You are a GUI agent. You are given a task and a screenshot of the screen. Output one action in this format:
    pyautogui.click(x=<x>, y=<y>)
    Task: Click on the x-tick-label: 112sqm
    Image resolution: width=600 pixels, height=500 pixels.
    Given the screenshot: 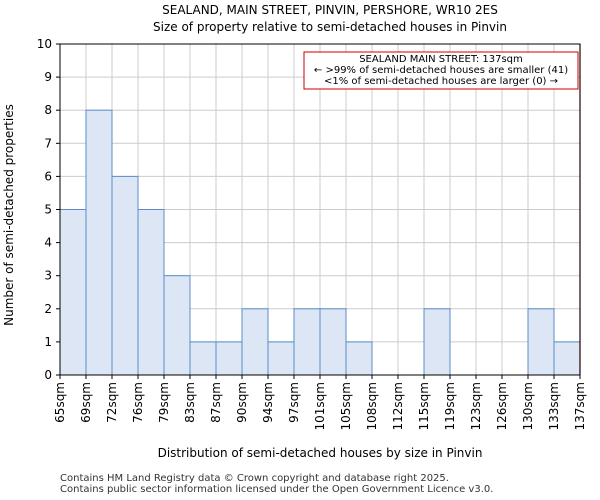 What is the action you would take?
    pyautogui.click(x=398, y=406)
    